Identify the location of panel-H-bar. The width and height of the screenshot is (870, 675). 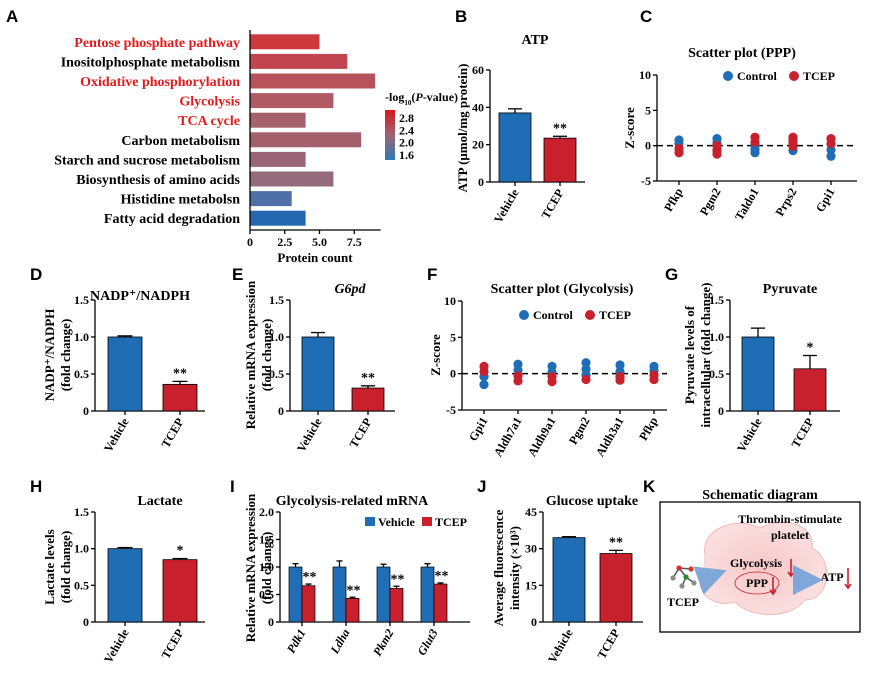
(125, 585).